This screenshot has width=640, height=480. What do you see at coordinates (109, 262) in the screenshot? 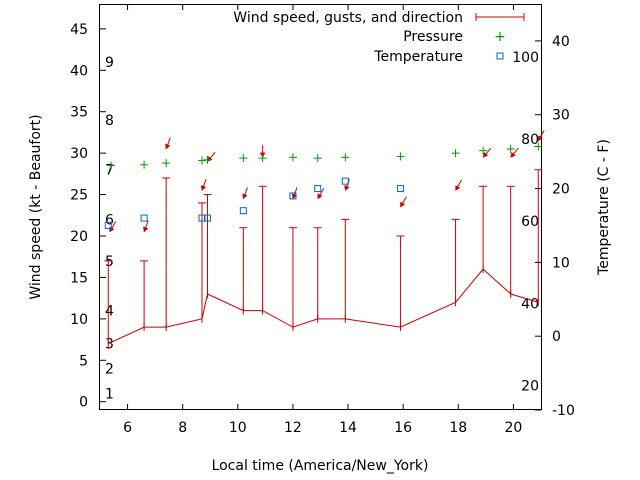
I see `beaufort-label: 5` at bounding box center [109, 262].